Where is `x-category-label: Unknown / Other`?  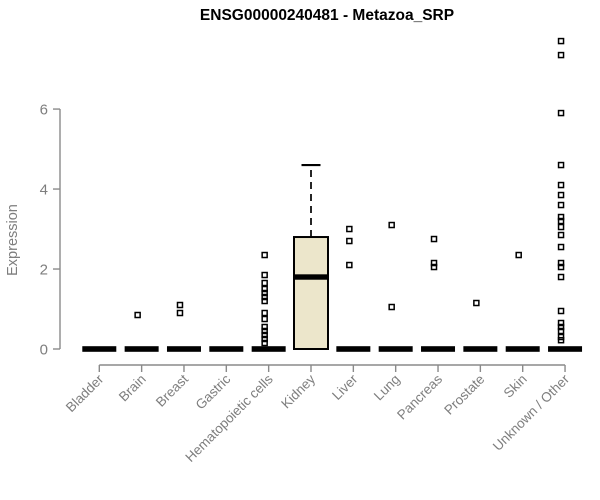
x-category-label: Unknown / Other is located at coordinates (531, 412).